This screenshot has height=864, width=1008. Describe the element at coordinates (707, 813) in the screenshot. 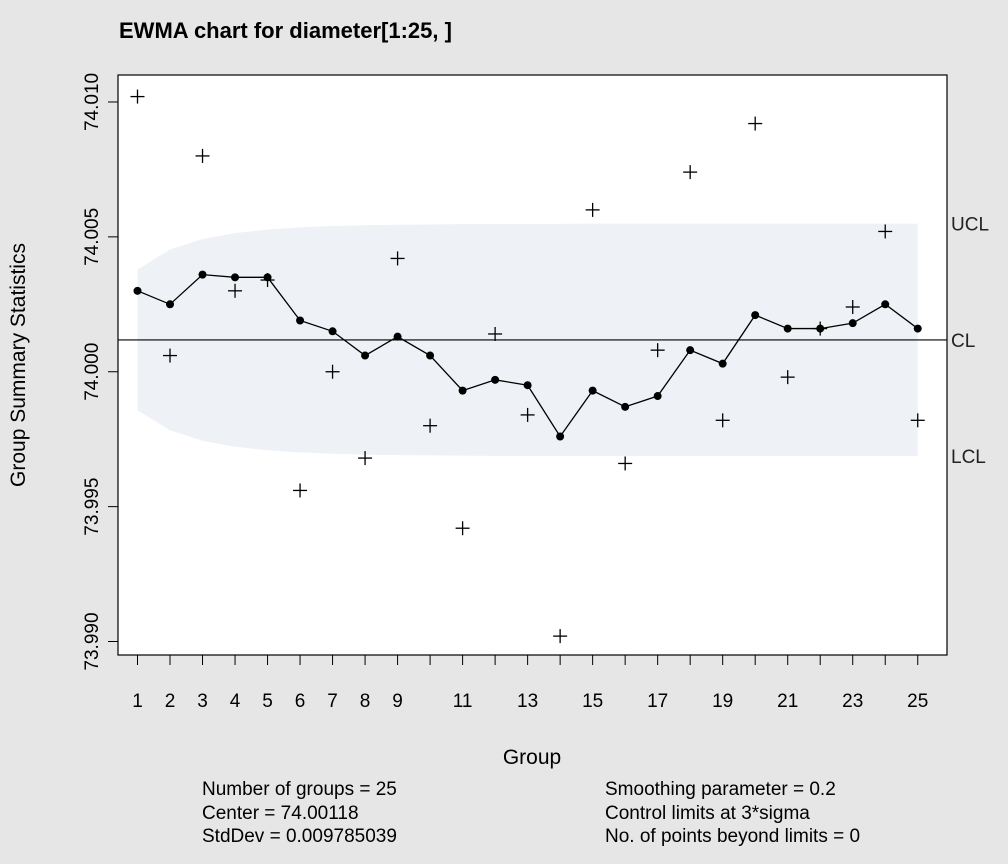

I see `stats-control-limits: Control limits at 3*sigma` at that location.